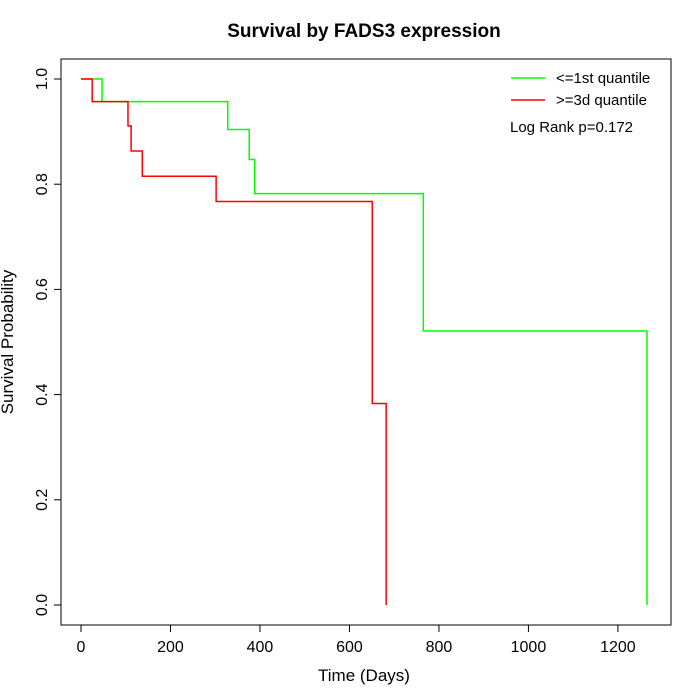 Image resolution: width=700 pixels, height=700 pixels. I want to click on legend-label-low: <=1st quantile, so click(603, 78).